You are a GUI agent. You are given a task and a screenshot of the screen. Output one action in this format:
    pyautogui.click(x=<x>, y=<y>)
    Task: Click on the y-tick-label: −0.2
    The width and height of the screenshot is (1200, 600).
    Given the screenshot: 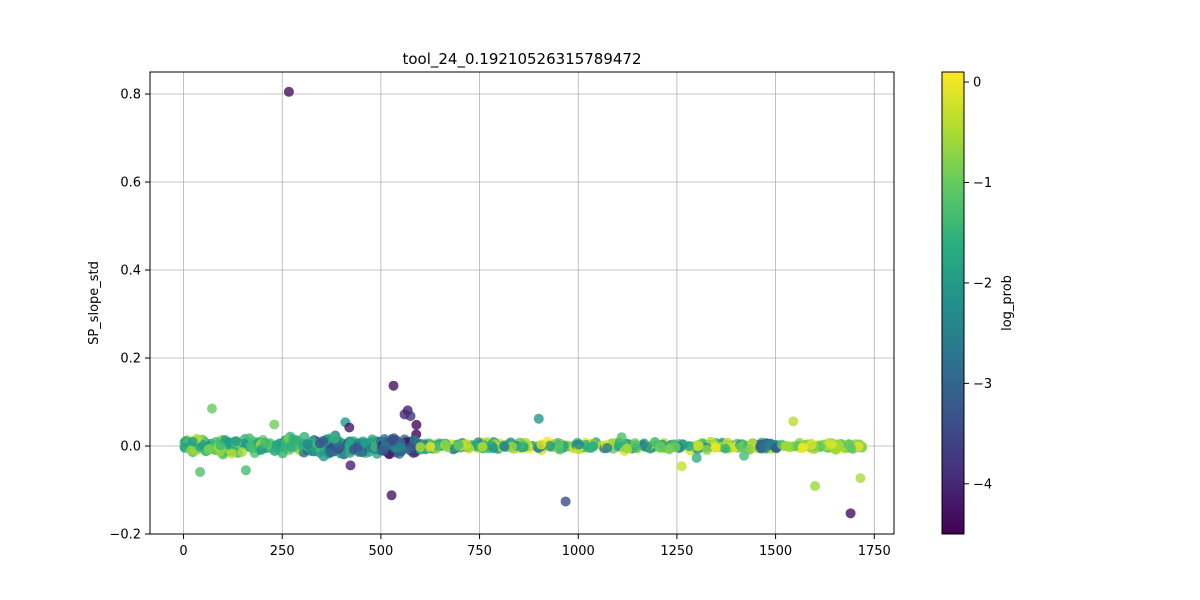 What is the action you would take?
    pyautogui.click(x=125, y=535)
    